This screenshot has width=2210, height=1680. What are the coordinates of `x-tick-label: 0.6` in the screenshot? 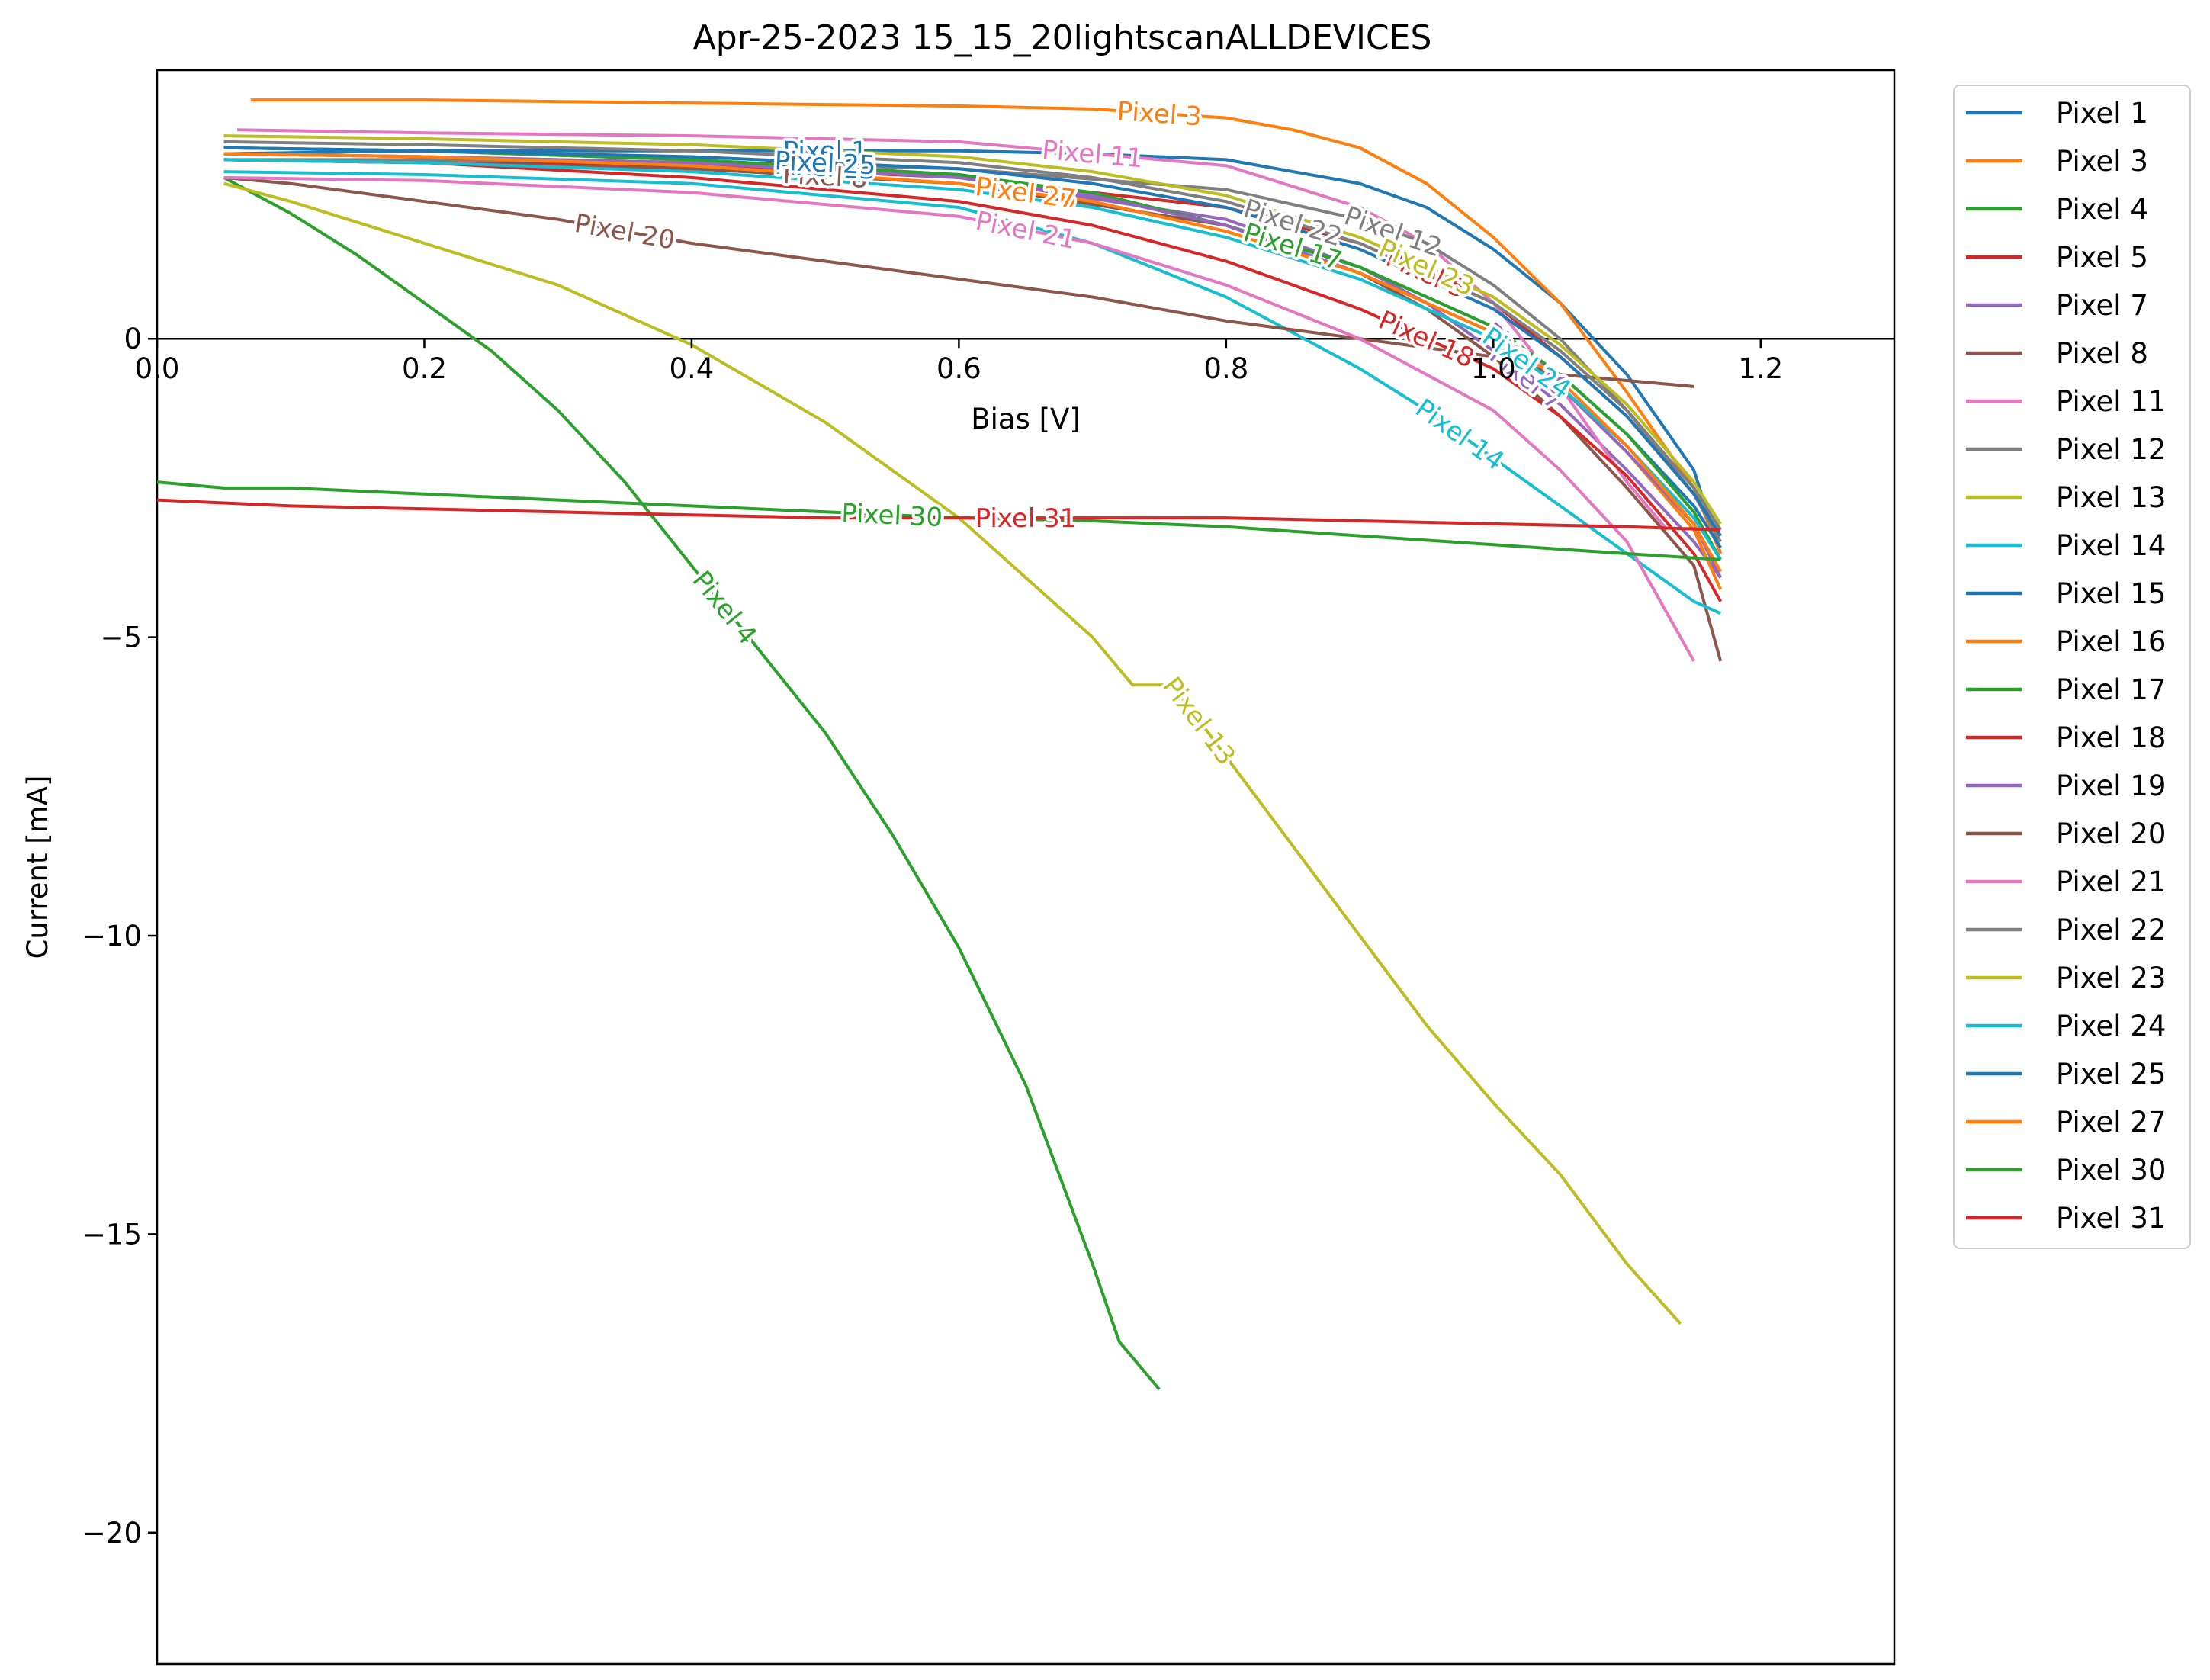 It's located at (959, 368).